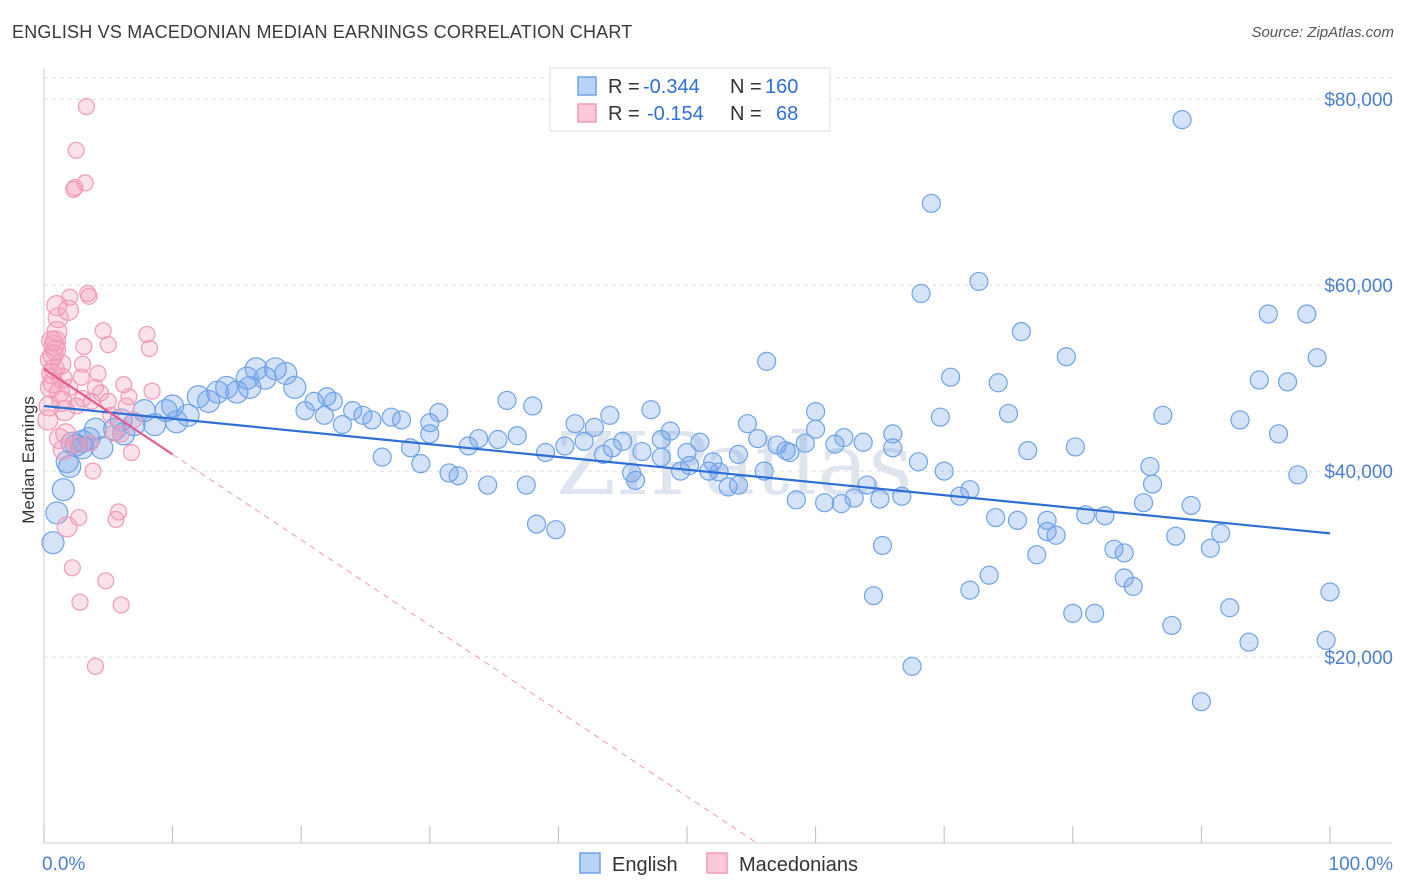 The height and width of the screenshot is (892, 1406). Describe the element at coordinates (1358, 379) in the screenshot. I see `y-tick-labels: $20,000 $40,000 $60,000 $80,000` at that location.